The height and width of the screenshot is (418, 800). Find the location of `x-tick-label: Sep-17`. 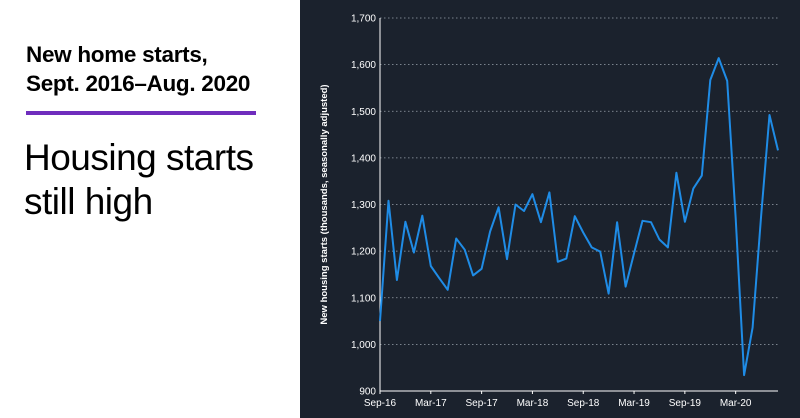

x-tick-label: Sep-17 is located at coordinates (481, 403).